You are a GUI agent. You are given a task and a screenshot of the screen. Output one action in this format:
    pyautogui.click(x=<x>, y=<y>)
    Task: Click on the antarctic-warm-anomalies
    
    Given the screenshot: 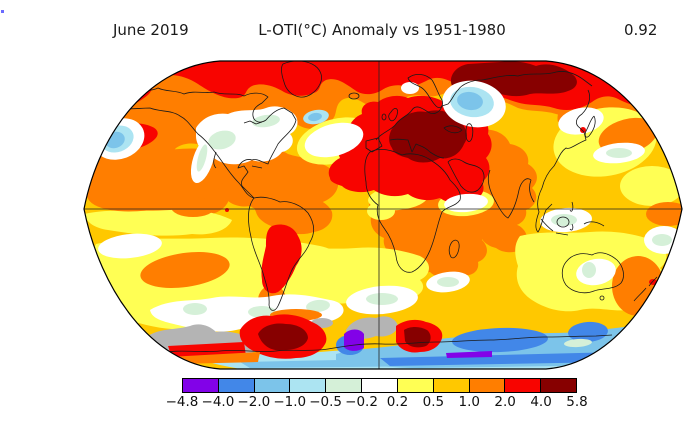 What is the action you would take?
    pyautogui.click(x=305, y=336)
    